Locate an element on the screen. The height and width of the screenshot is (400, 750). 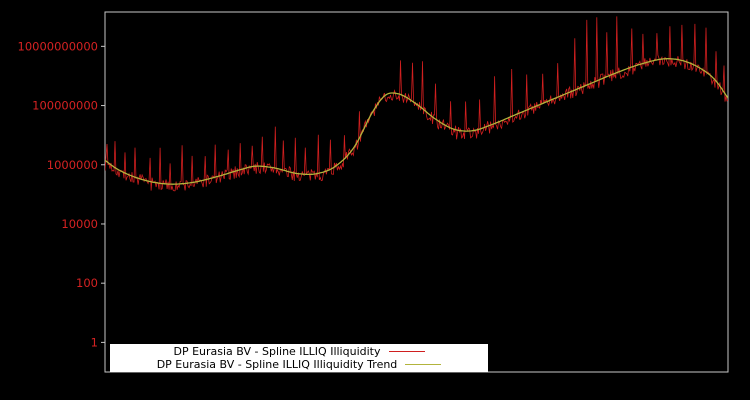
y-axis-tick-label: 100000000 is located at coordinates (65, 106).